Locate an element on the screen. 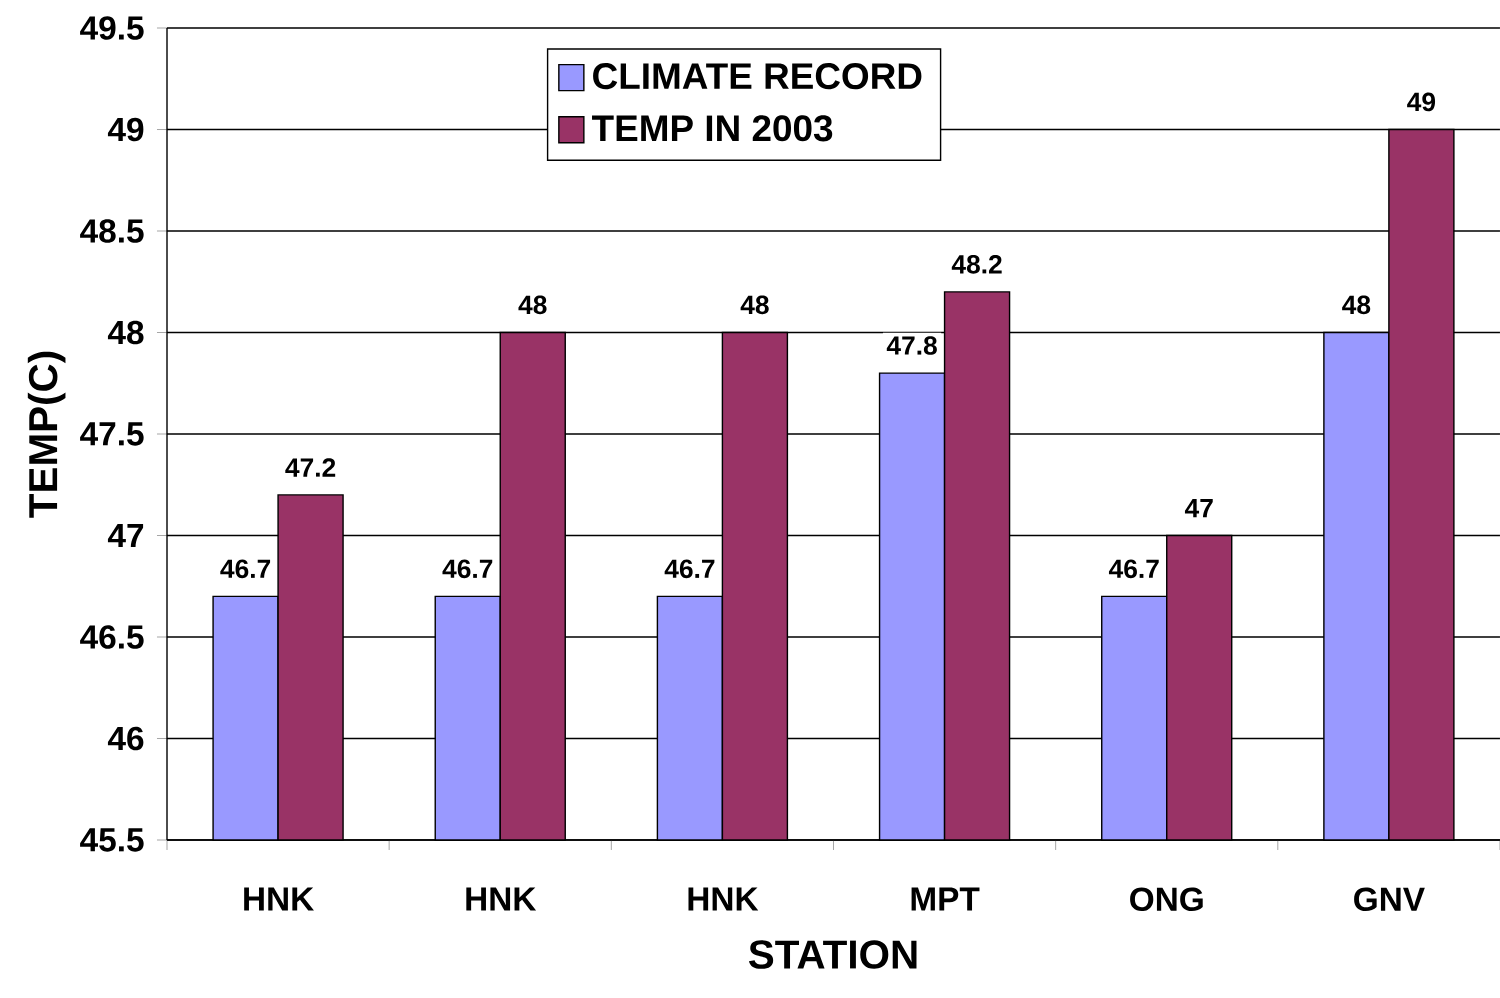  x-tick-label: MPT is located at coordinates (945, 899).